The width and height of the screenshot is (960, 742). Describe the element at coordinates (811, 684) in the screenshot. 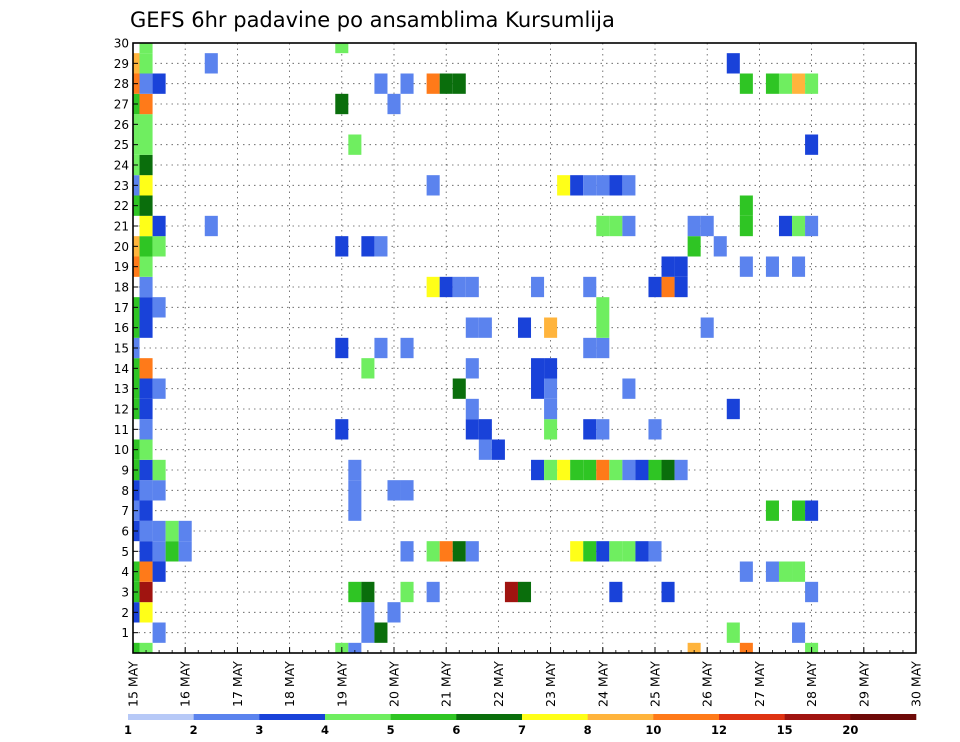

I see `x-tick-label: 28 MAY` at that location.